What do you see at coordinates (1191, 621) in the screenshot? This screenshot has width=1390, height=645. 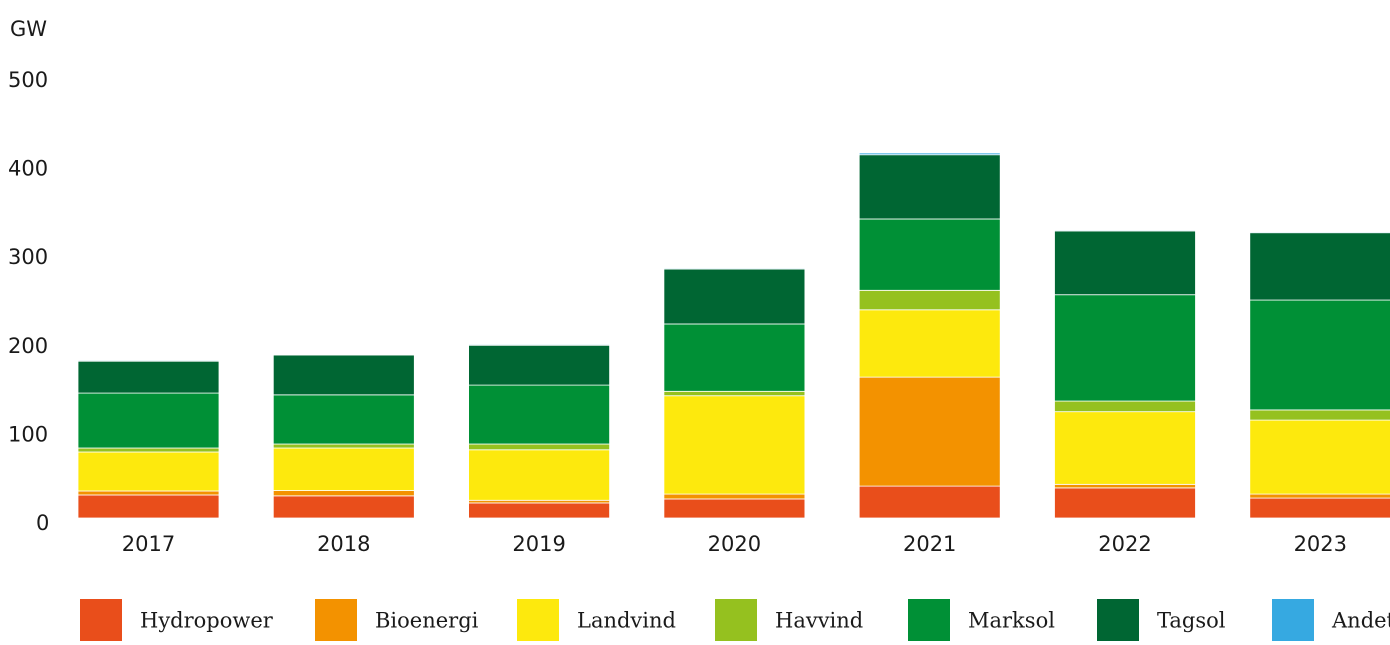 I see `legend-label: Tagsol` at bounding box center [1191, 621].